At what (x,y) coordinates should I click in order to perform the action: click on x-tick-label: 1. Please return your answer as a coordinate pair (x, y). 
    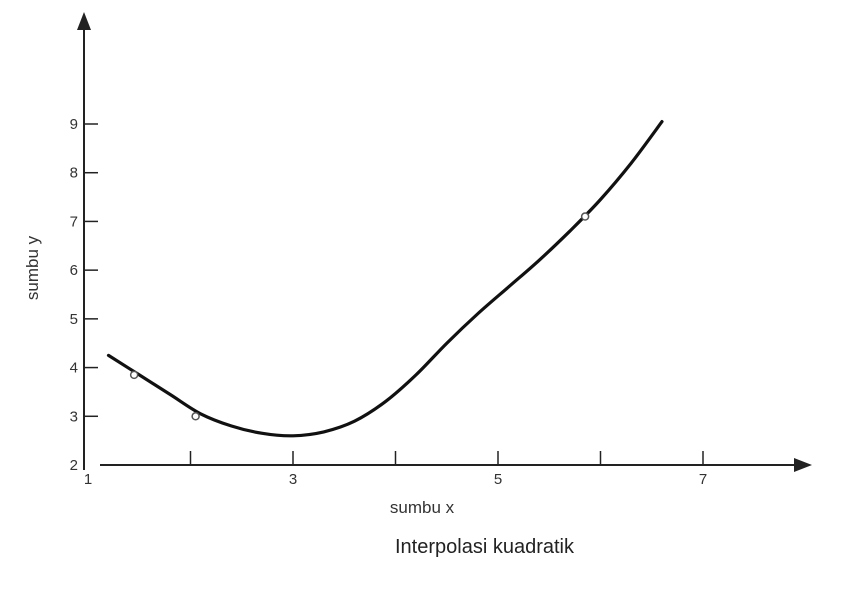
    Looking at the image, I should click on (88, 479).